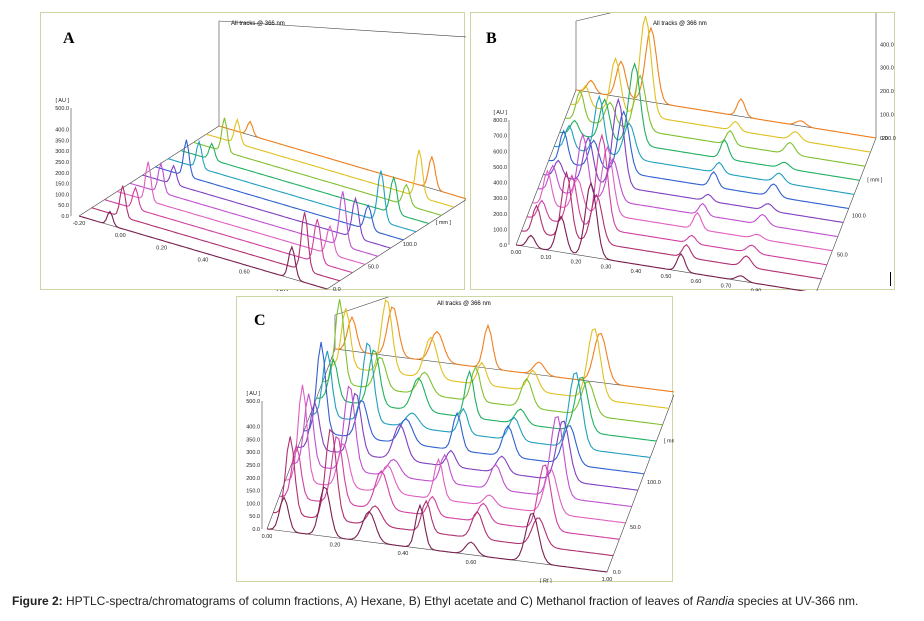 The width and height of the screenshot is (924, 621). What do you see at coordinates (62, 174) in the screenshot?
I see `chart-a-y-tick: 200.0` at bounding box center [62, 174].